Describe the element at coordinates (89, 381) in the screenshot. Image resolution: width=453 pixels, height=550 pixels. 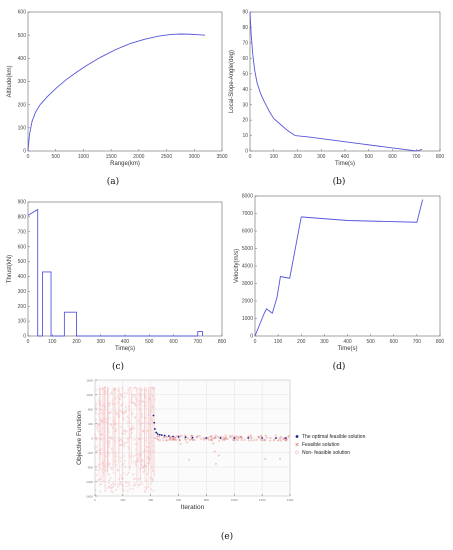
I see `y-tick-label: 1600` at that location.